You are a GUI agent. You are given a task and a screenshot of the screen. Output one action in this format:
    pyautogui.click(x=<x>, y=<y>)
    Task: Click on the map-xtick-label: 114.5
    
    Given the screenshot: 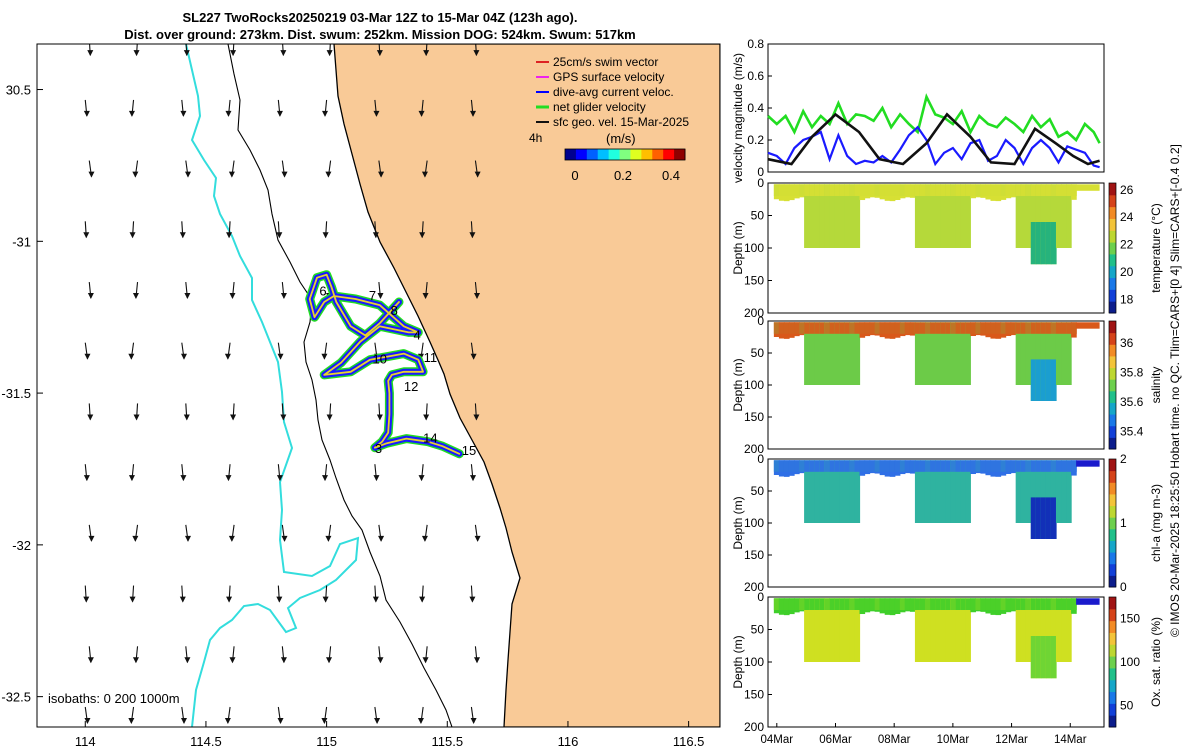 What is the action you would take?
    pyautogui.click(x=206, y=741)
    